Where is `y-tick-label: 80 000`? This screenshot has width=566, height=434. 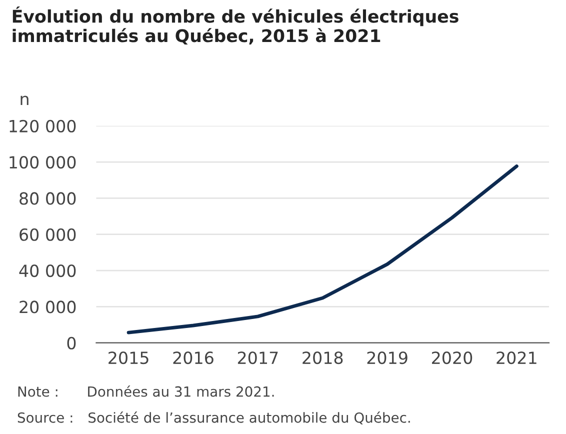
y-tick-label: 80 000 is located at coordinates (48, 198).